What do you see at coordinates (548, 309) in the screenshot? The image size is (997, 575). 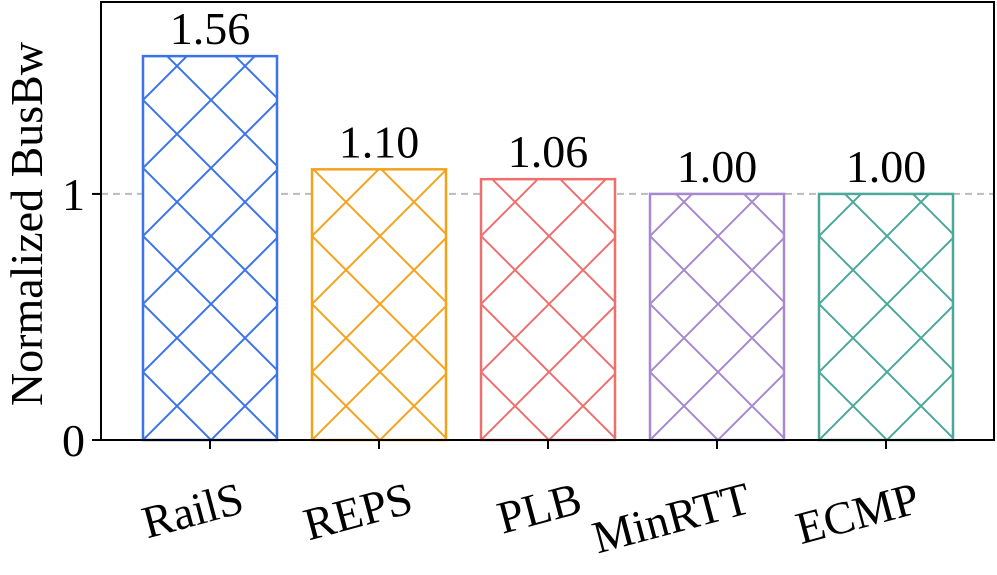 I see `bar-plb` at bounding box center [548, 309].